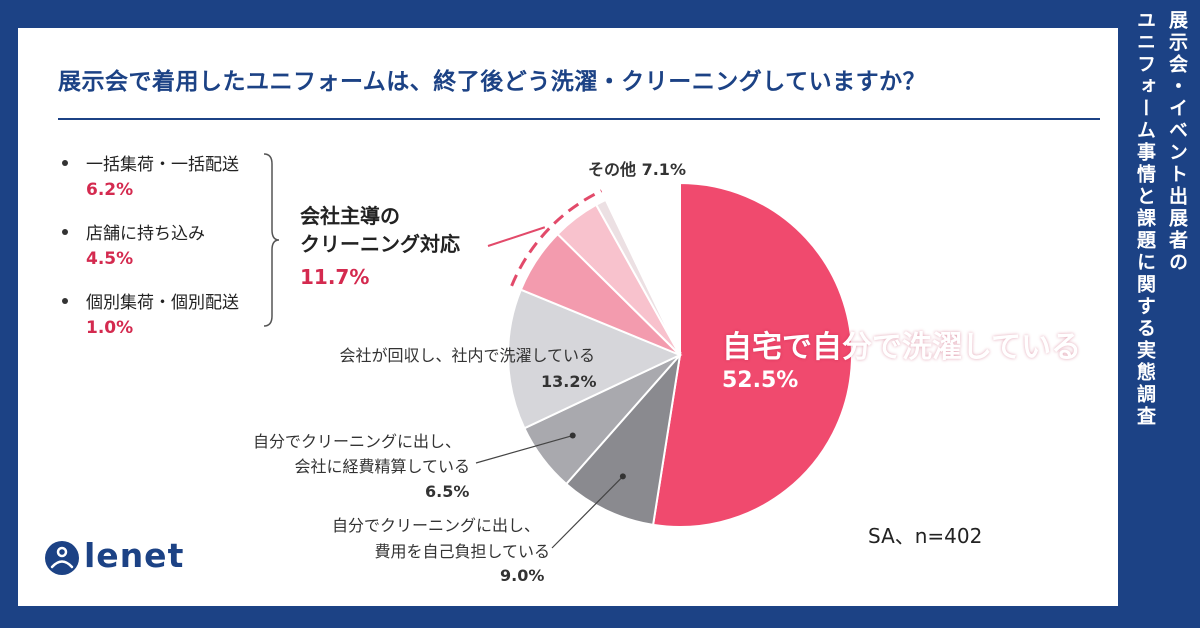 The image size is (1200, 628). Describe the element at coordinates (169, 184) in the screenshot. I see `breakdown-item: 一括集荷・一括配送 6.2%` at that location.